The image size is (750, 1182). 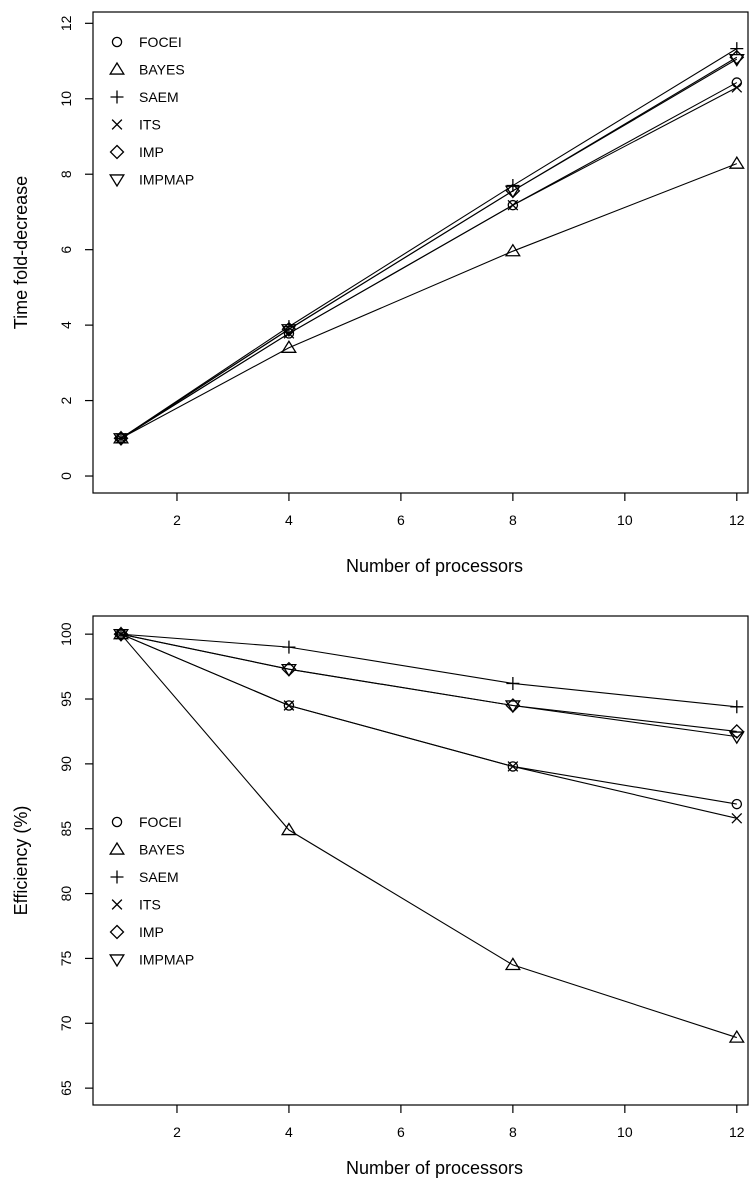 I want to click on data-point-diamond, so click(x=737, y=731).